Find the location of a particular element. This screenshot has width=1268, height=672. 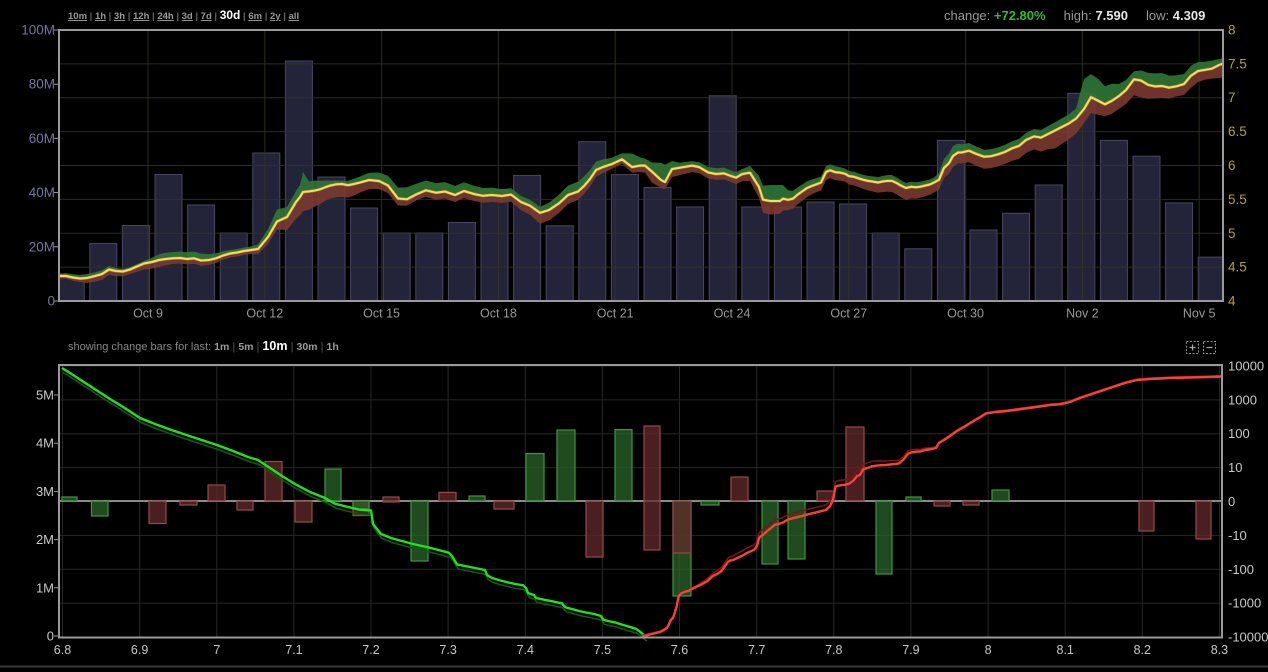

svg-text: -10 is located at coordinates (1237, 535).